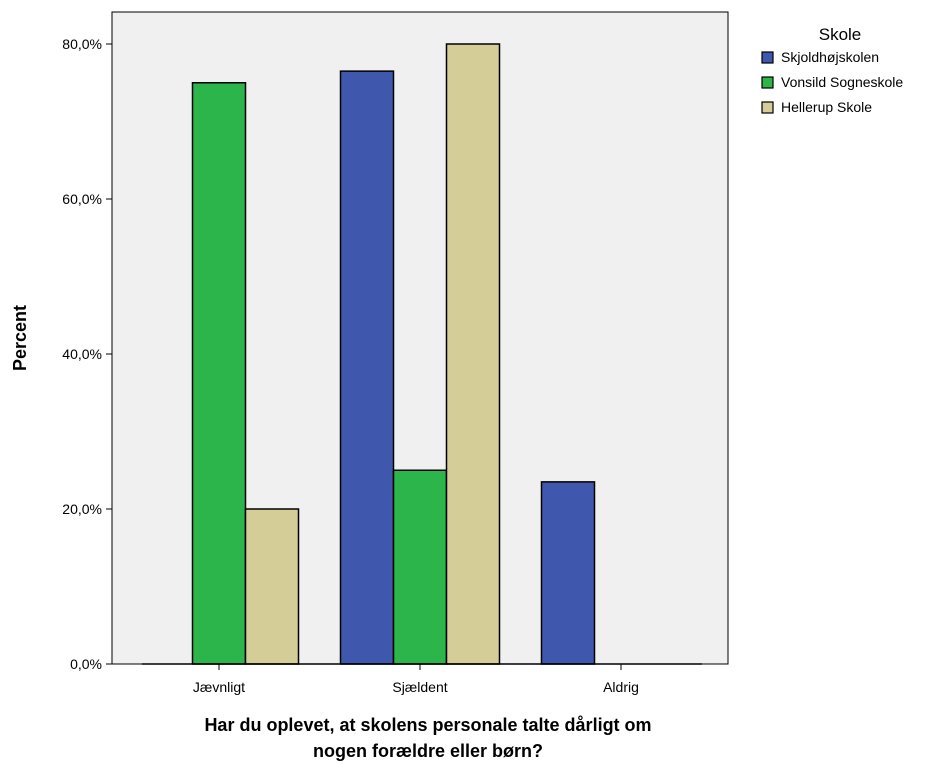 Image resolution: width=936 pixels, height=764 pixels. Describe the element at coordinates (219, 687) in the screenshot. I see `x-tick-label: Jævnligt` at that location.